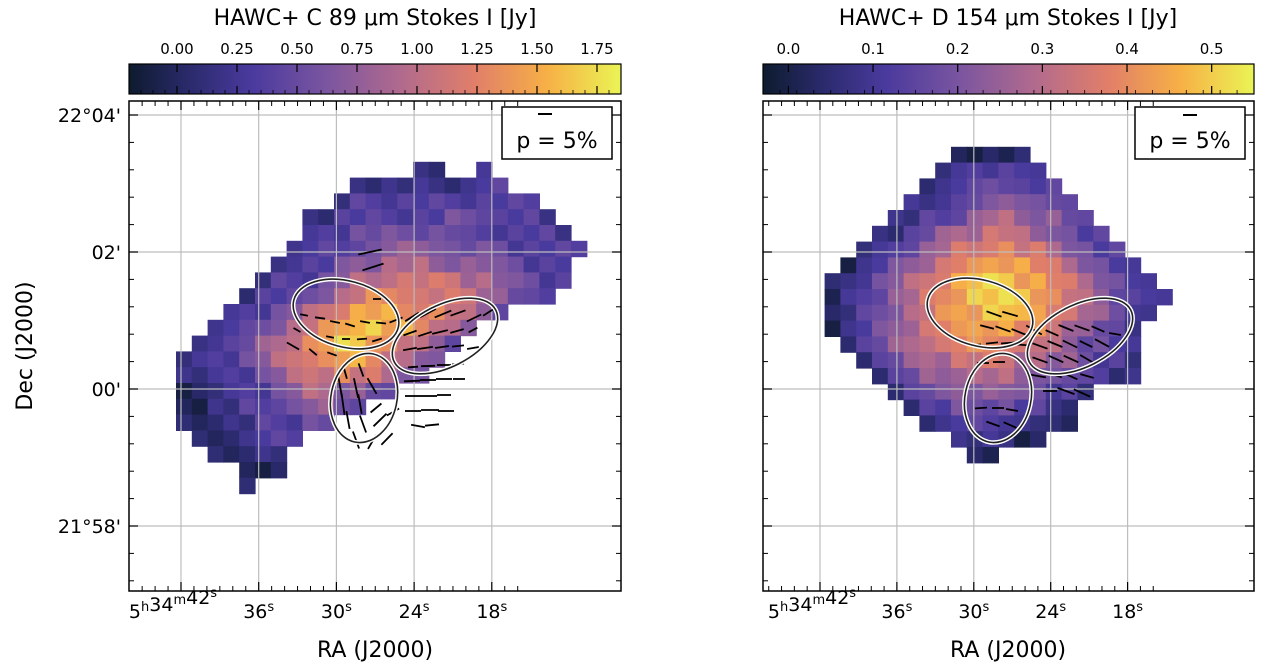  What do you see at coordinates (236, 49) in the screenshot?
I see `colorbar-tick-label: 0.25` at bounding box center [236, 49].